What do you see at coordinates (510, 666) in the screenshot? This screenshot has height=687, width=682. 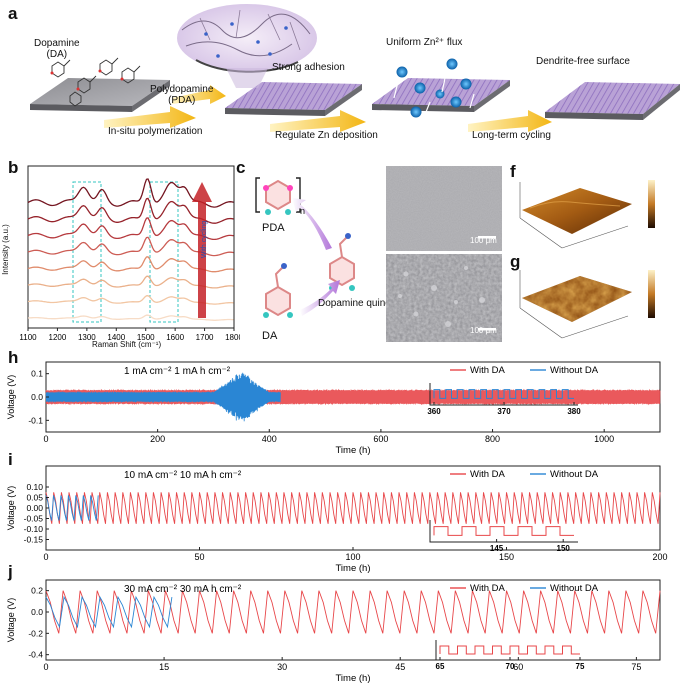 I see `inset-tick-label: 70` at bounding box center [510, 666].